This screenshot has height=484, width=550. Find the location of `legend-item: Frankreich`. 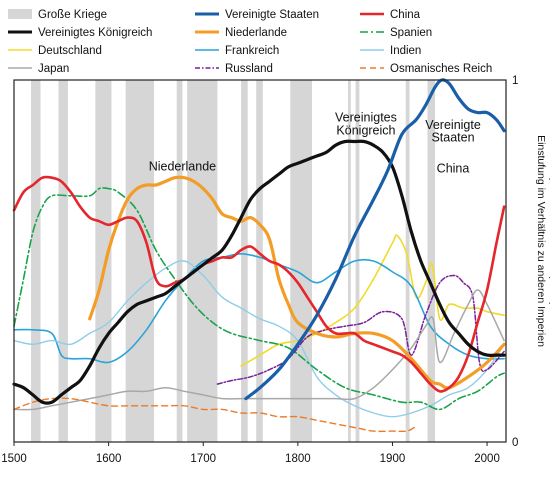

legend-item: Frankreich is located at coordinates (237, 51).